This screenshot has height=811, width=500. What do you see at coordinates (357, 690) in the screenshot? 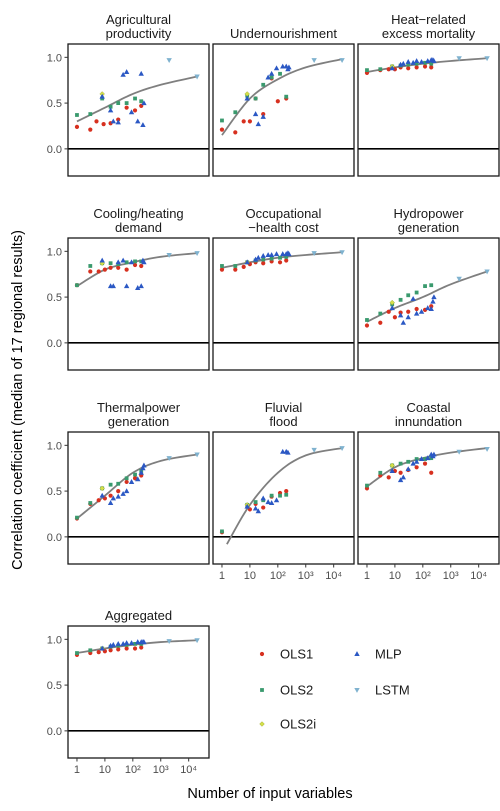
I see `legend-marker-lstm` at bounding box center [357, 690].